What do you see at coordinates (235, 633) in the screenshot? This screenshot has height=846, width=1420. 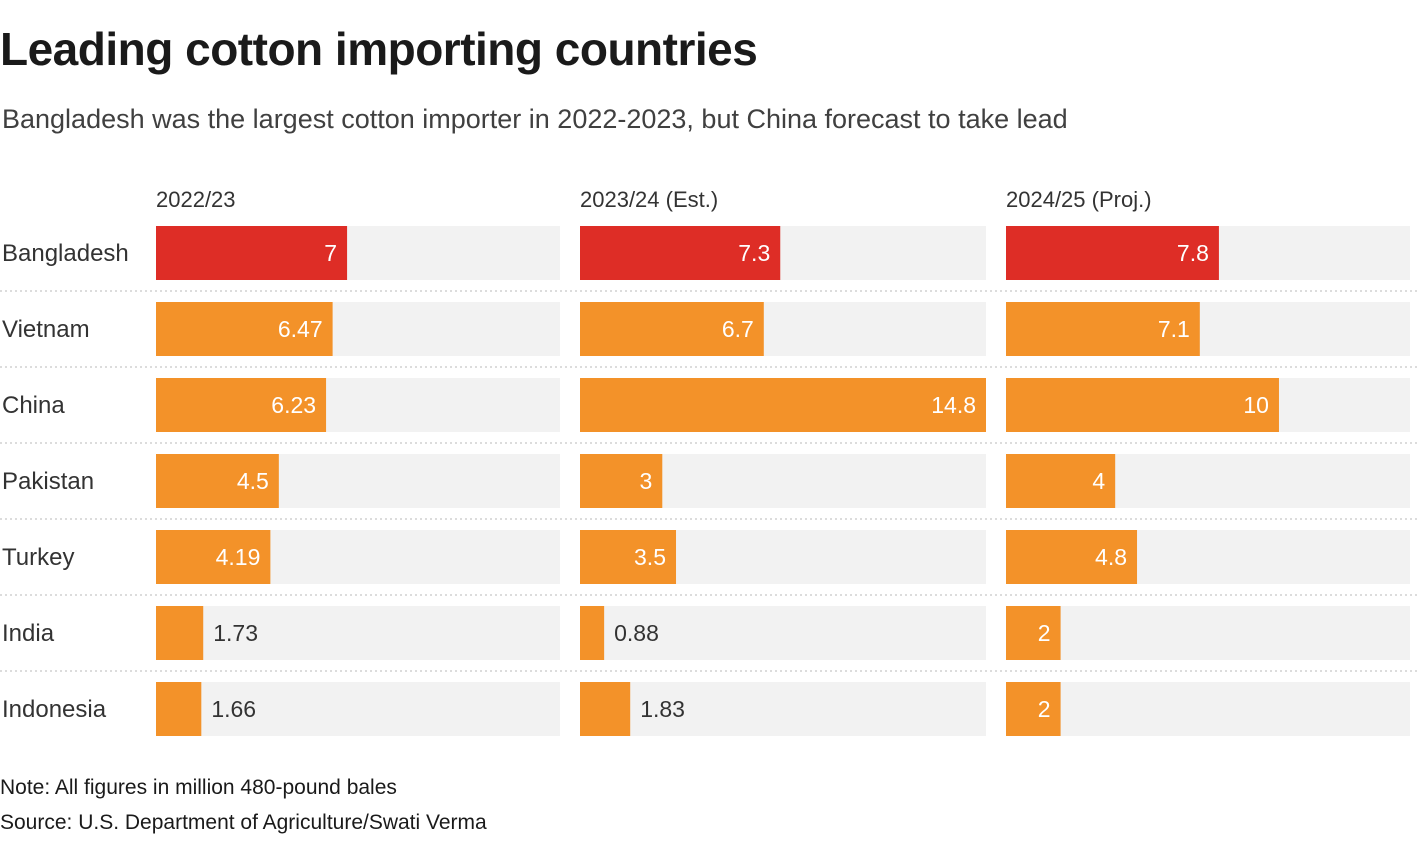 I see `bar-value-label: 1.73` at bounding box center [235, 633].